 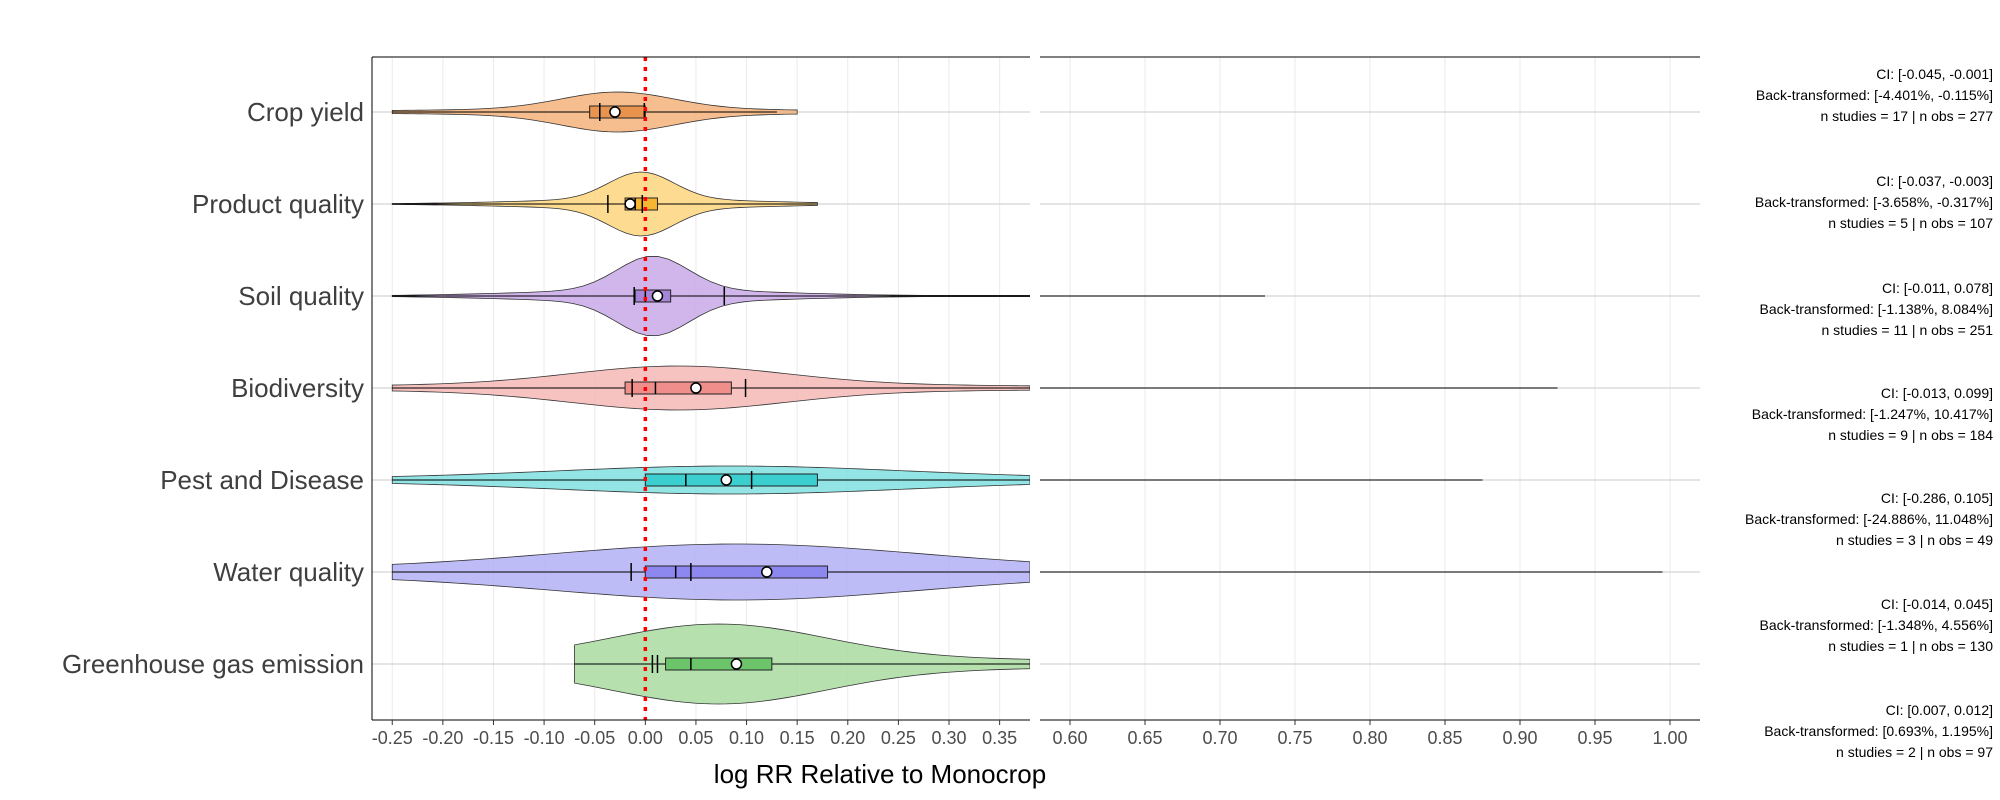 I want to click on x-tick-label: -0.20, so click(x=442, y=738).